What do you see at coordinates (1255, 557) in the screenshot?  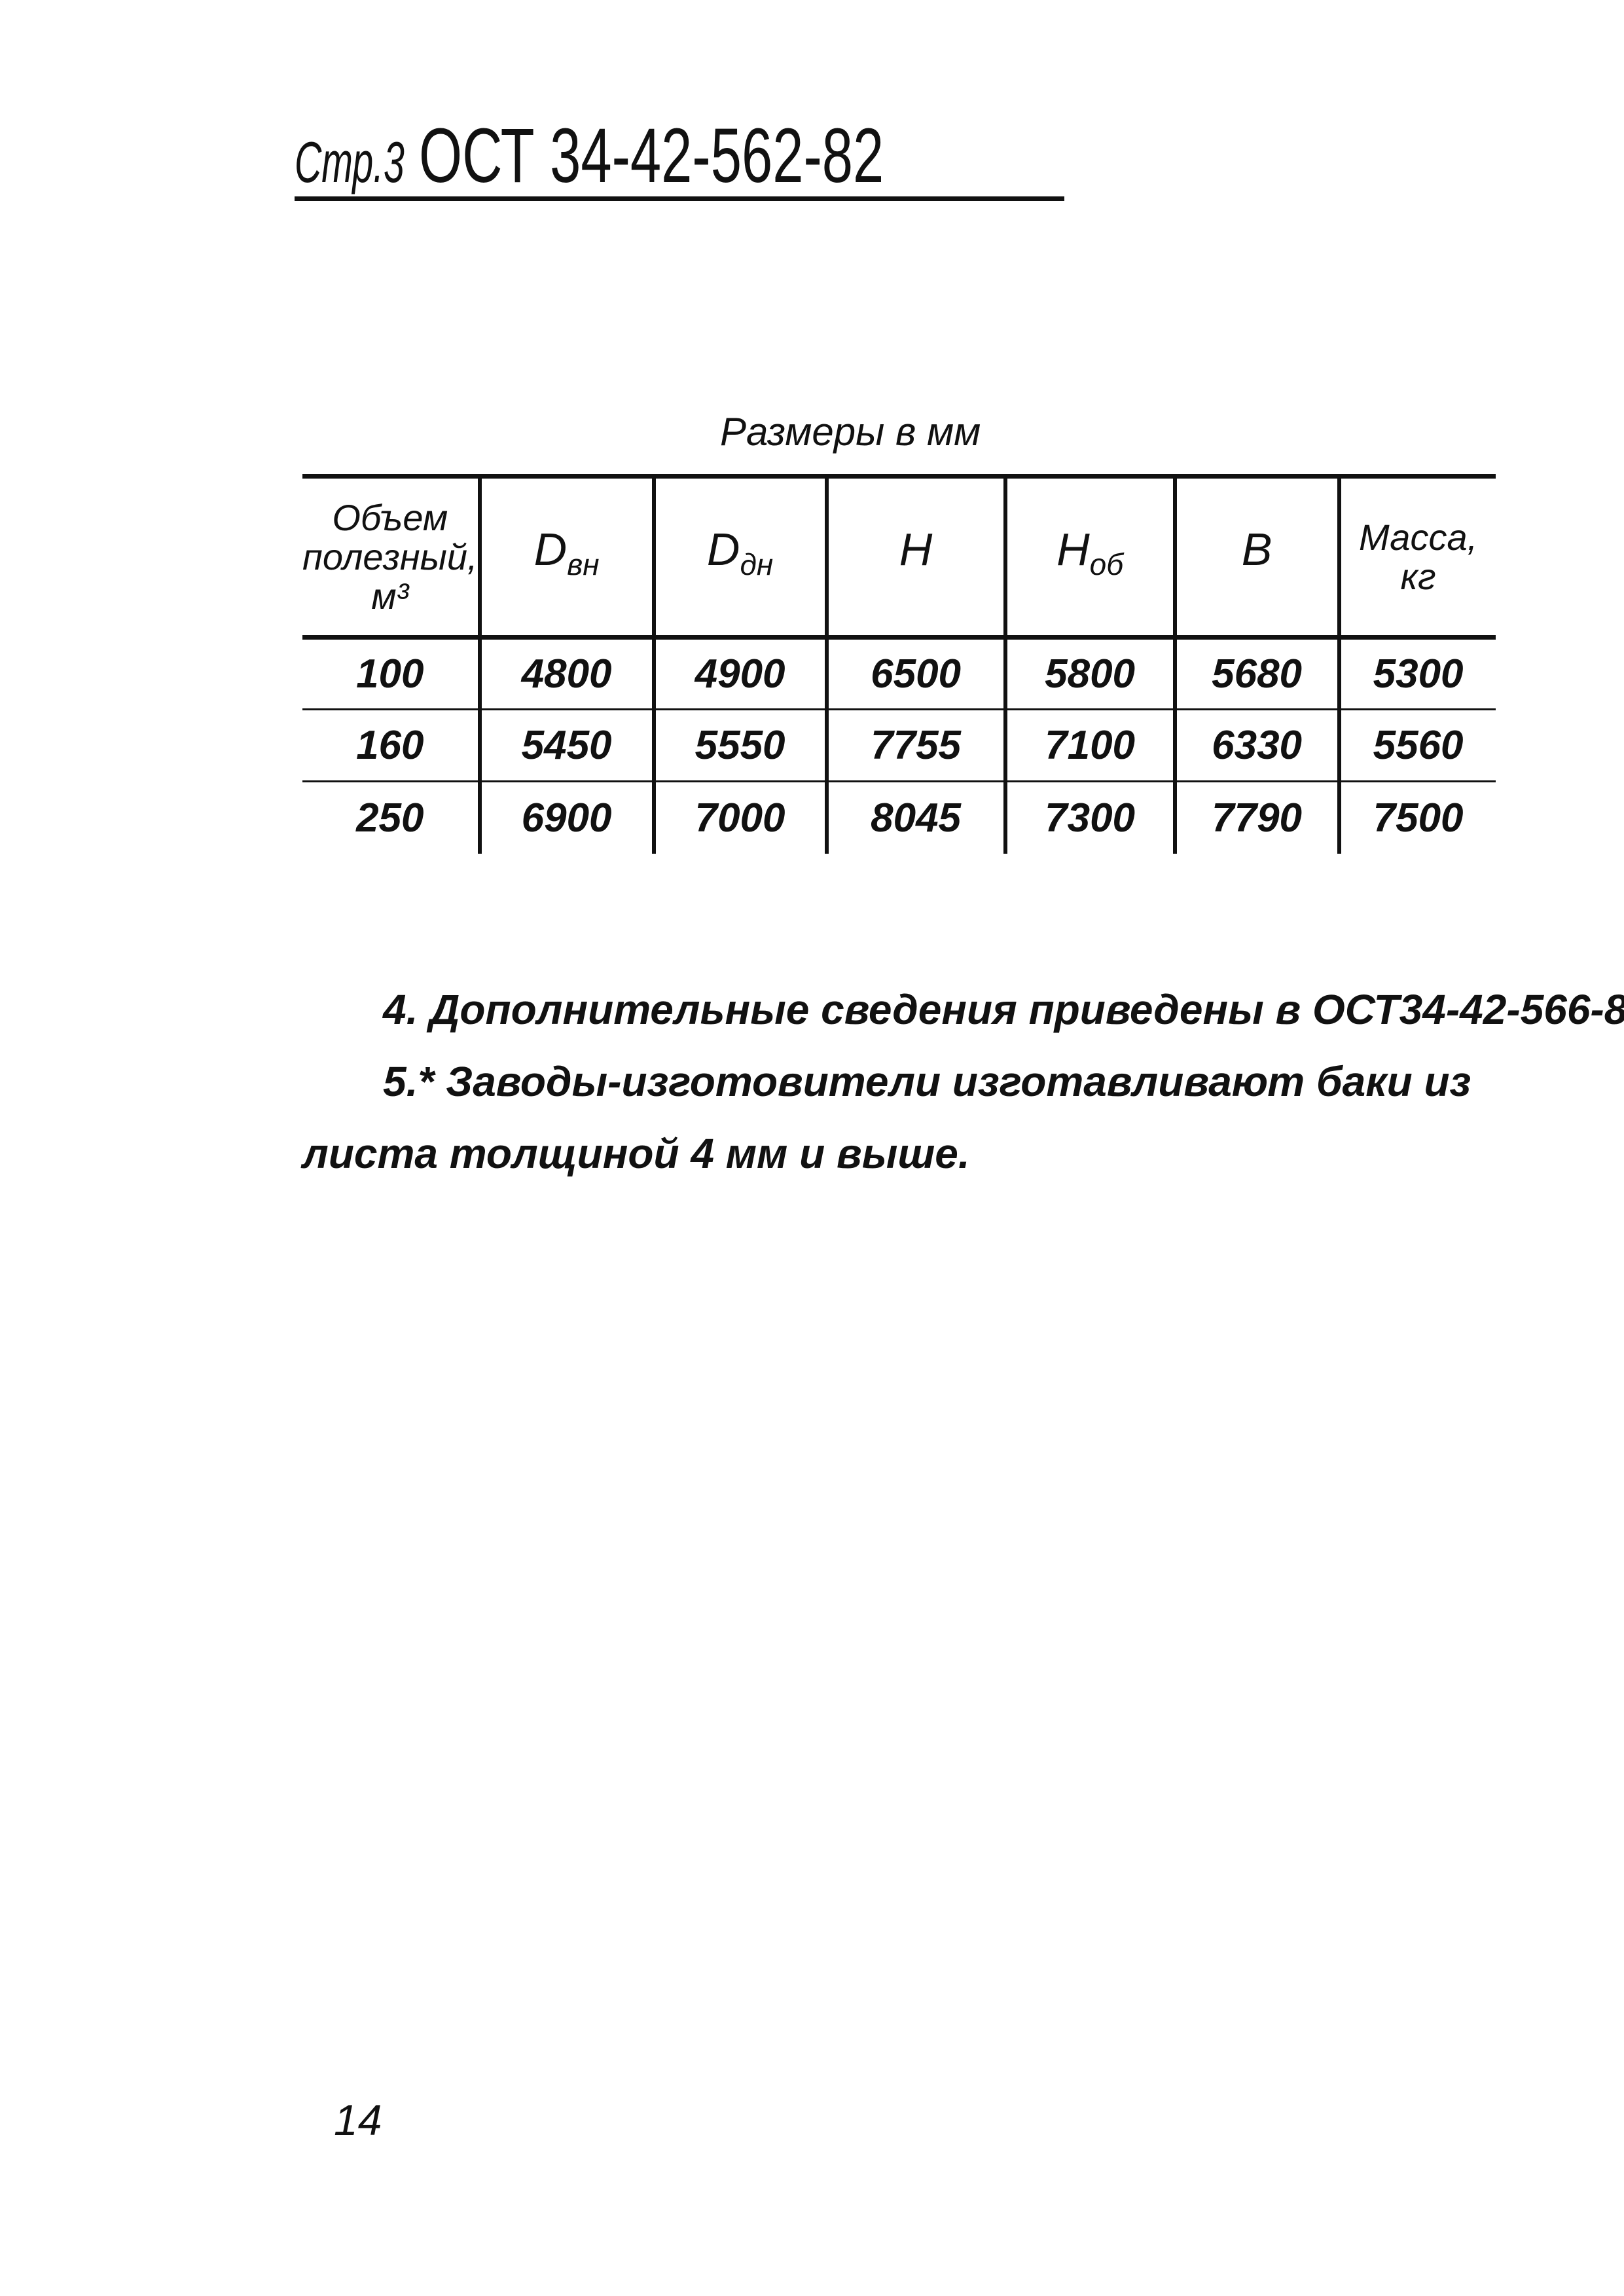 I see `col-b: B` at bounding box center [1255, 557].